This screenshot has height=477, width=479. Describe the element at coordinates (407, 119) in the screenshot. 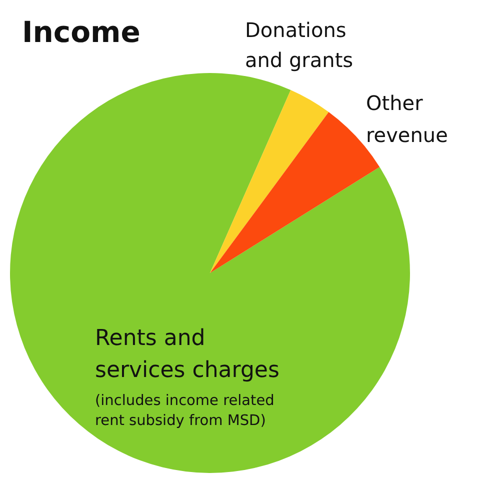

I see `slice-label: Other revenue` at that location.